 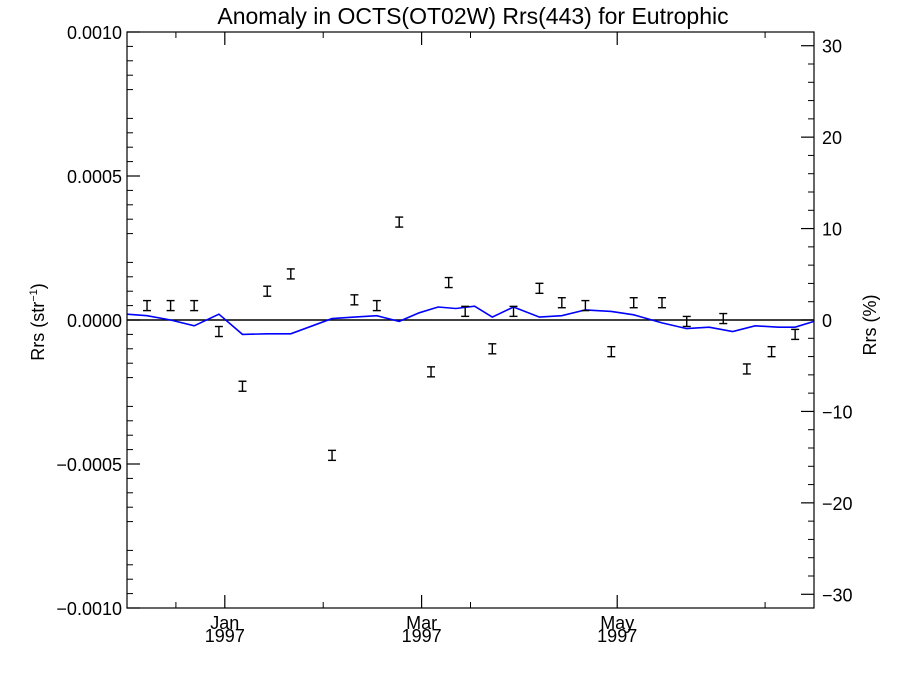 I want to click on y-tick-label-right: −20, so click(x=837, y=504).